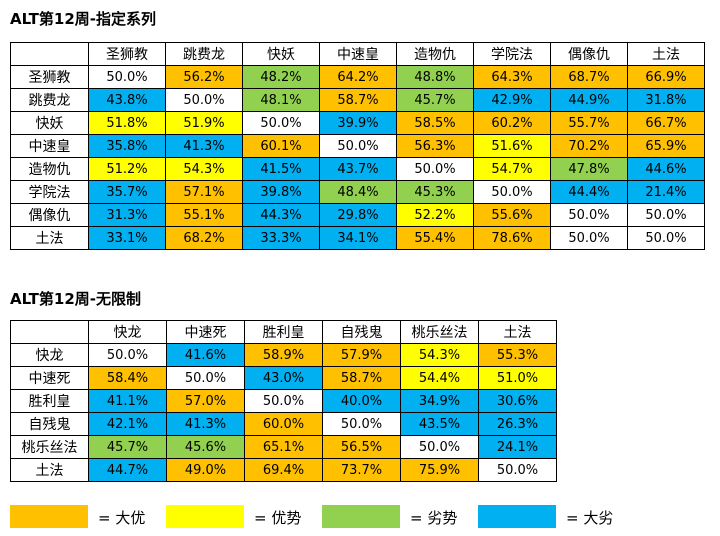  Describe the element at coordinates (281, 77) in the screenshot. I see `cell: 48.2%` at that location.